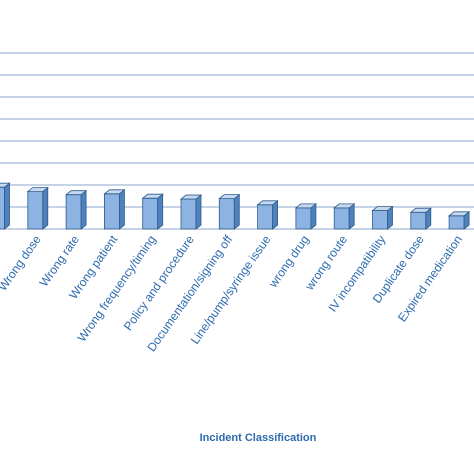  I want to click on category-label: Wrong dose, so click(22, 262).